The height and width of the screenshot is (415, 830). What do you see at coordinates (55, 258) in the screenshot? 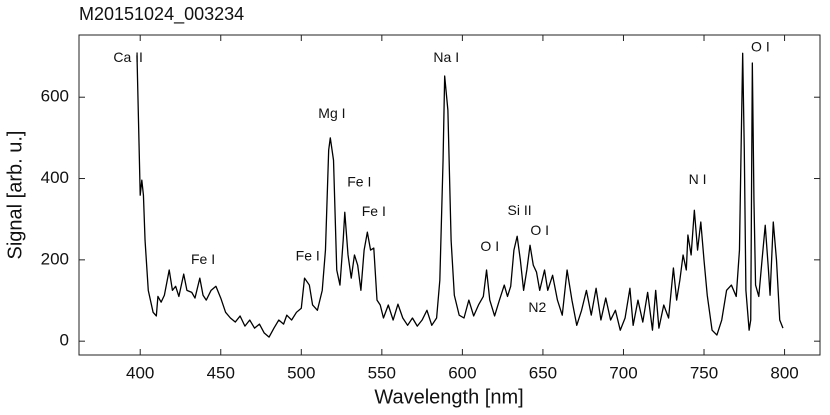
I see `y-tick-label: 200` at bounding box center [55, 258].